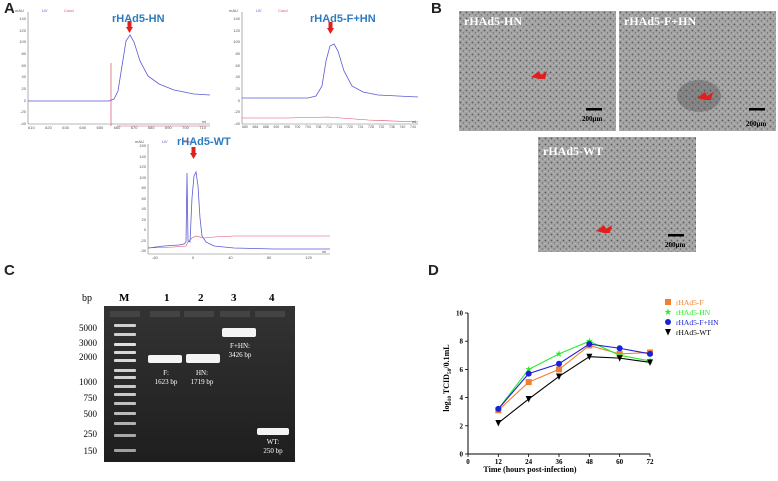  Describe the element at coordinates (462, 426) in the screenshot. I see `chart-y-tick-label: 2` at that location.